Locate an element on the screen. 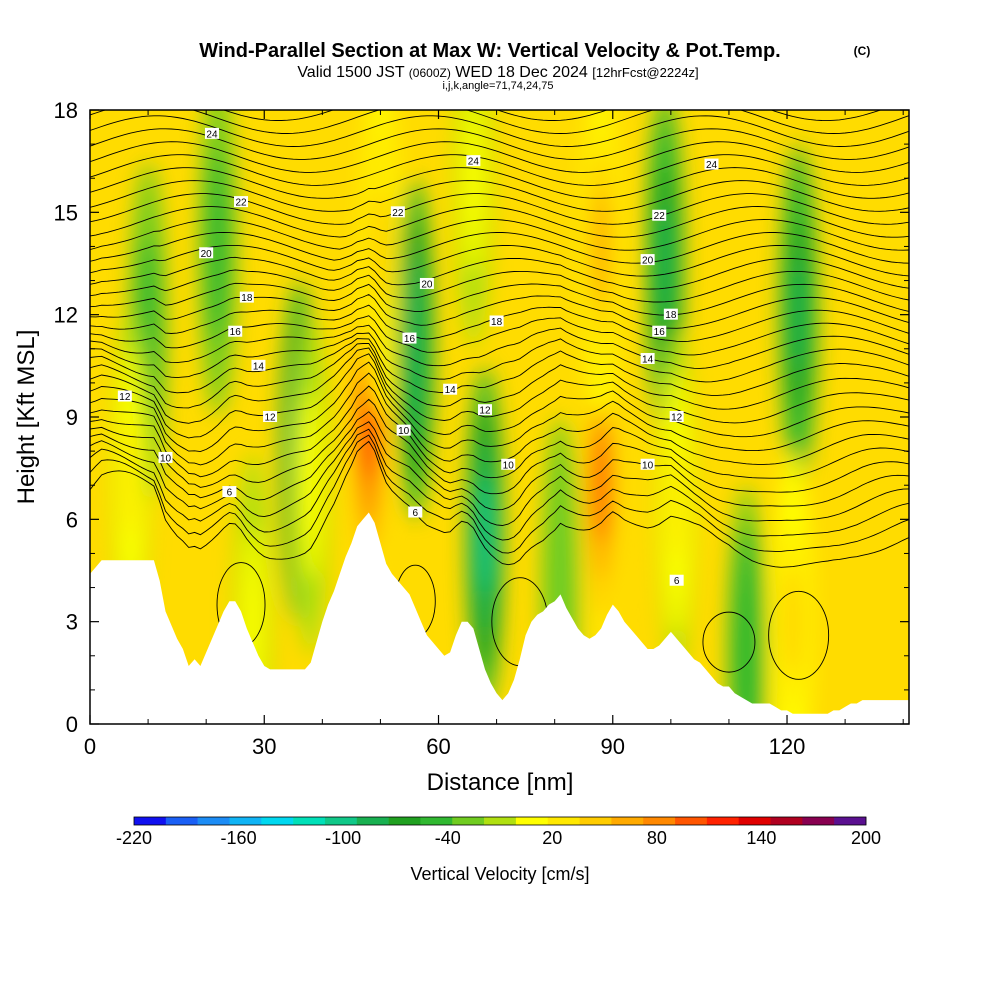  y-tick-label-5: 15 is located at coordinates (66, 212).